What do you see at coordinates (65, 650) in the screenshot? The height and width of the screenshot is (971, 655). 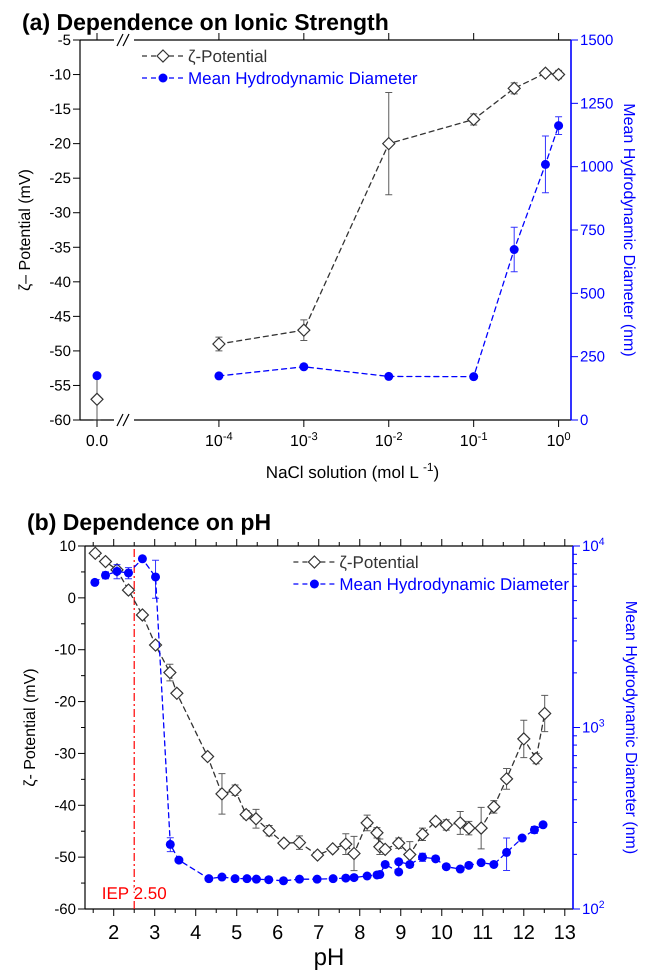 I see `y-tick-label: -10` at bounding box center [65, 650].